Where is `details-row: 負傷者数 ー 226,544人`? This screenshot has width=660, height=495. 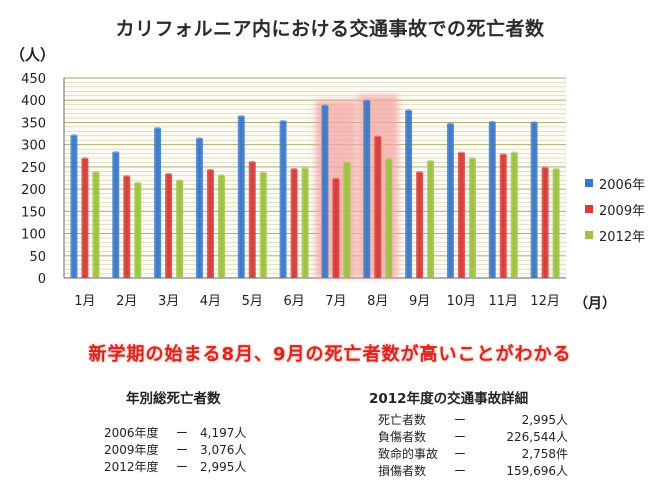 details-row: 負傷者数 ー 226,544人 is located at coordinates (473, 437).